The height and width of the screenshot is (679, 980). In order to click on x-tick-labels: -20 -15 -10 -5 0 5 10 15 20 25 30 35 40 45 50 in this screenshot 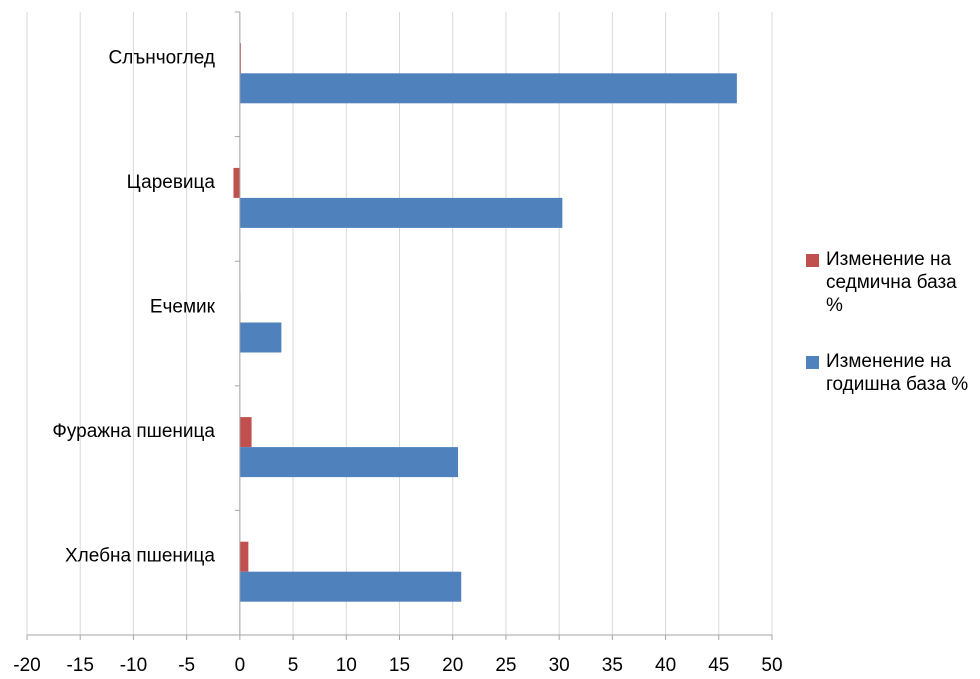, I will do `click(397, 665)`.